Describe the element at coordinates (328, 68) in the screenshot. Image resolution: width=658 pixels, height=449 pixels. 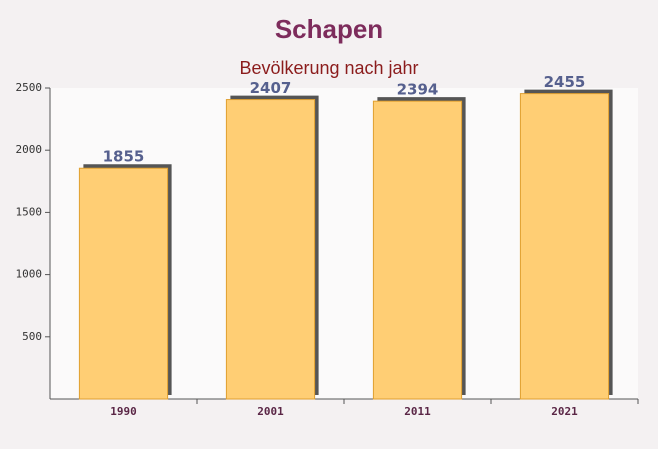
I see `chart-subtitle: Bevölkerung nach jahr` at that location.